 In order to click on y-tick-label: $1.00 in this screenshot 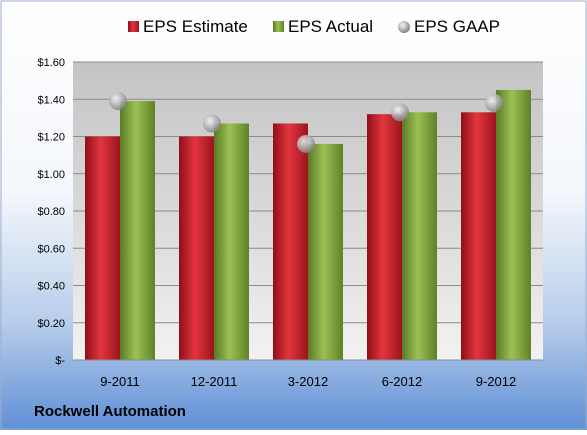, I will do `click(51, 175)`.